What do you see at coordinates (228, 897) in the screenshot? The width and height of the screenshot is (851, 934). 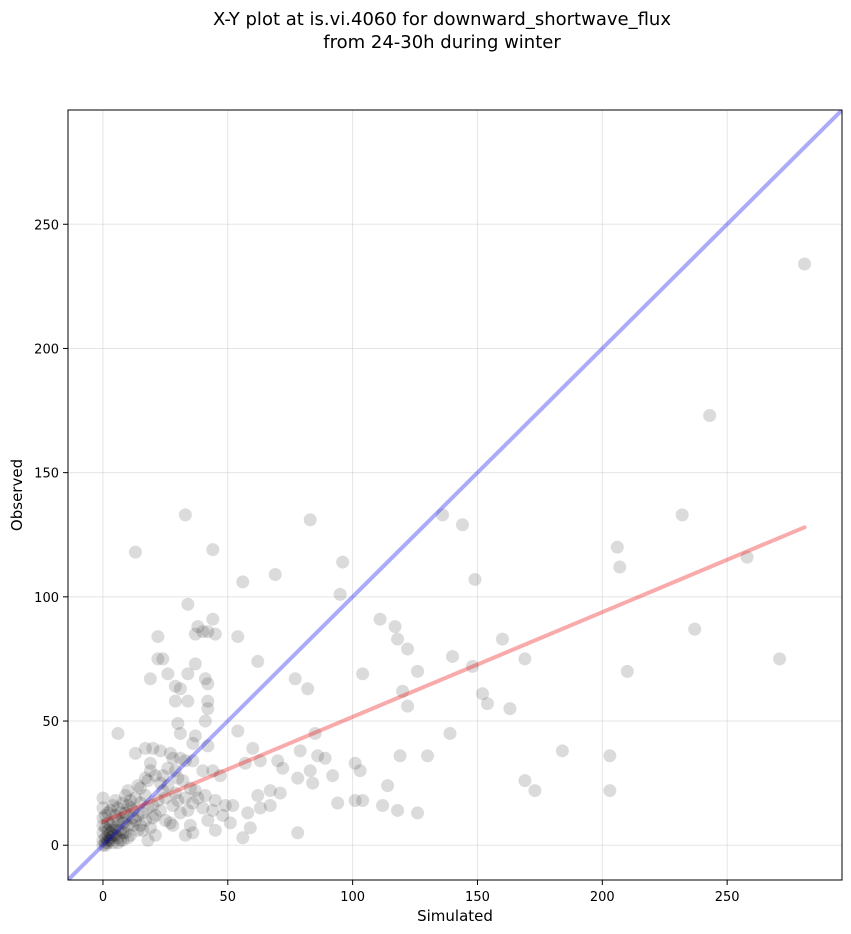 I see `x-tick-label: 50` at bounding box center [228, 897].